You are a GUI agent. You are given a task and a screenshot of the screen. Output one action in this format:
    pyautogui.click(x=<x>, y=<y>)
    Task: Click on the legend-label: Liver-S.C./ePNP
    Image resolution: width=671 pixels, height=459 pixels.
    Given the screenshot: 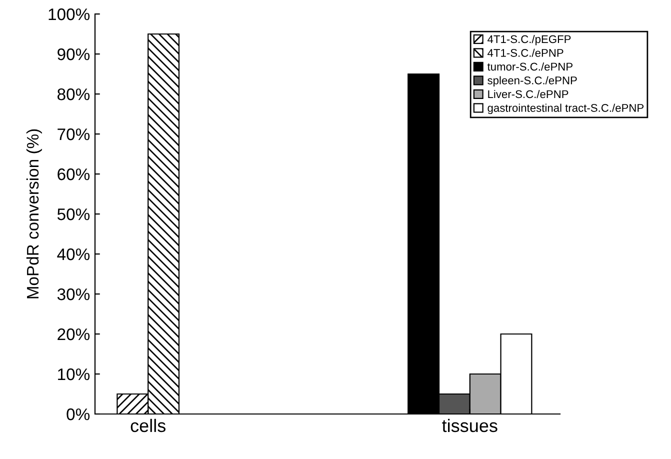 What is the action you would take?
    pyautogui.click(x=528, y=94)
    